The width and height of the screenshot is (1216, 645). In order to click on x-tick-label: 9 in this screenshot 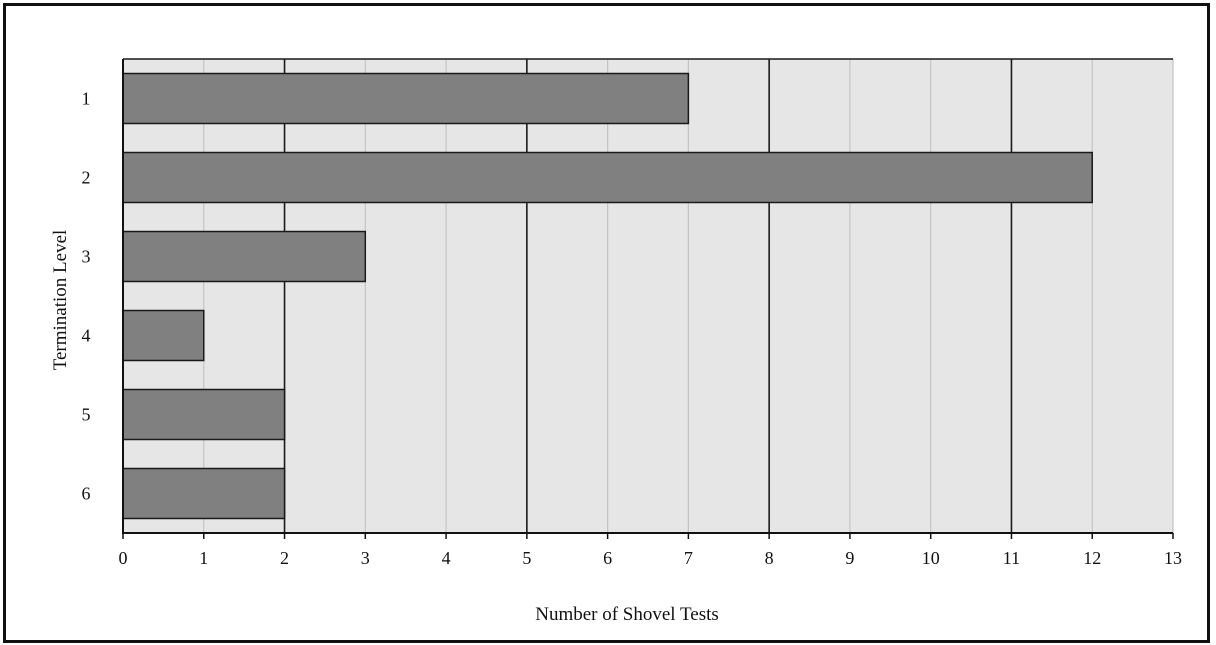, I will do `click(849, 558)`.